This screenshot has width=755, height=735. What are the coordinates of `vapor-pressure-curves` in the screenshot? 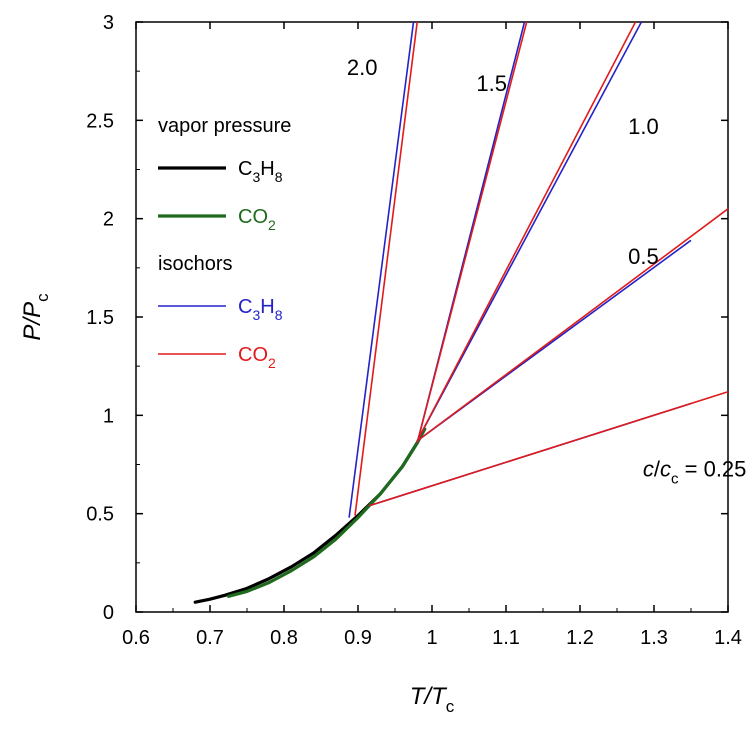 It's located at (310, 515).